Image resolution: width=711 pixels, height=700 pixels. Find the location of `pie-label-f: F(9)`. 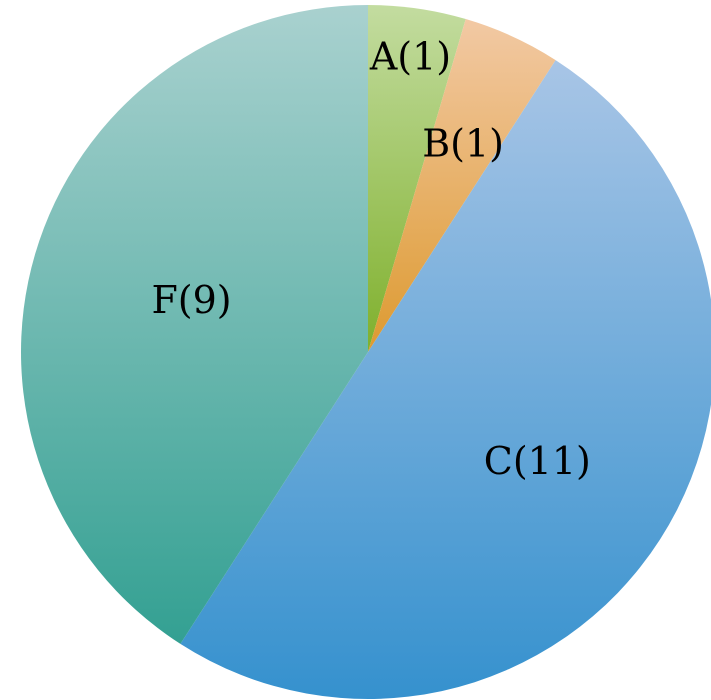

pie-label-f: F(9) is located at coordinates (191, 300).